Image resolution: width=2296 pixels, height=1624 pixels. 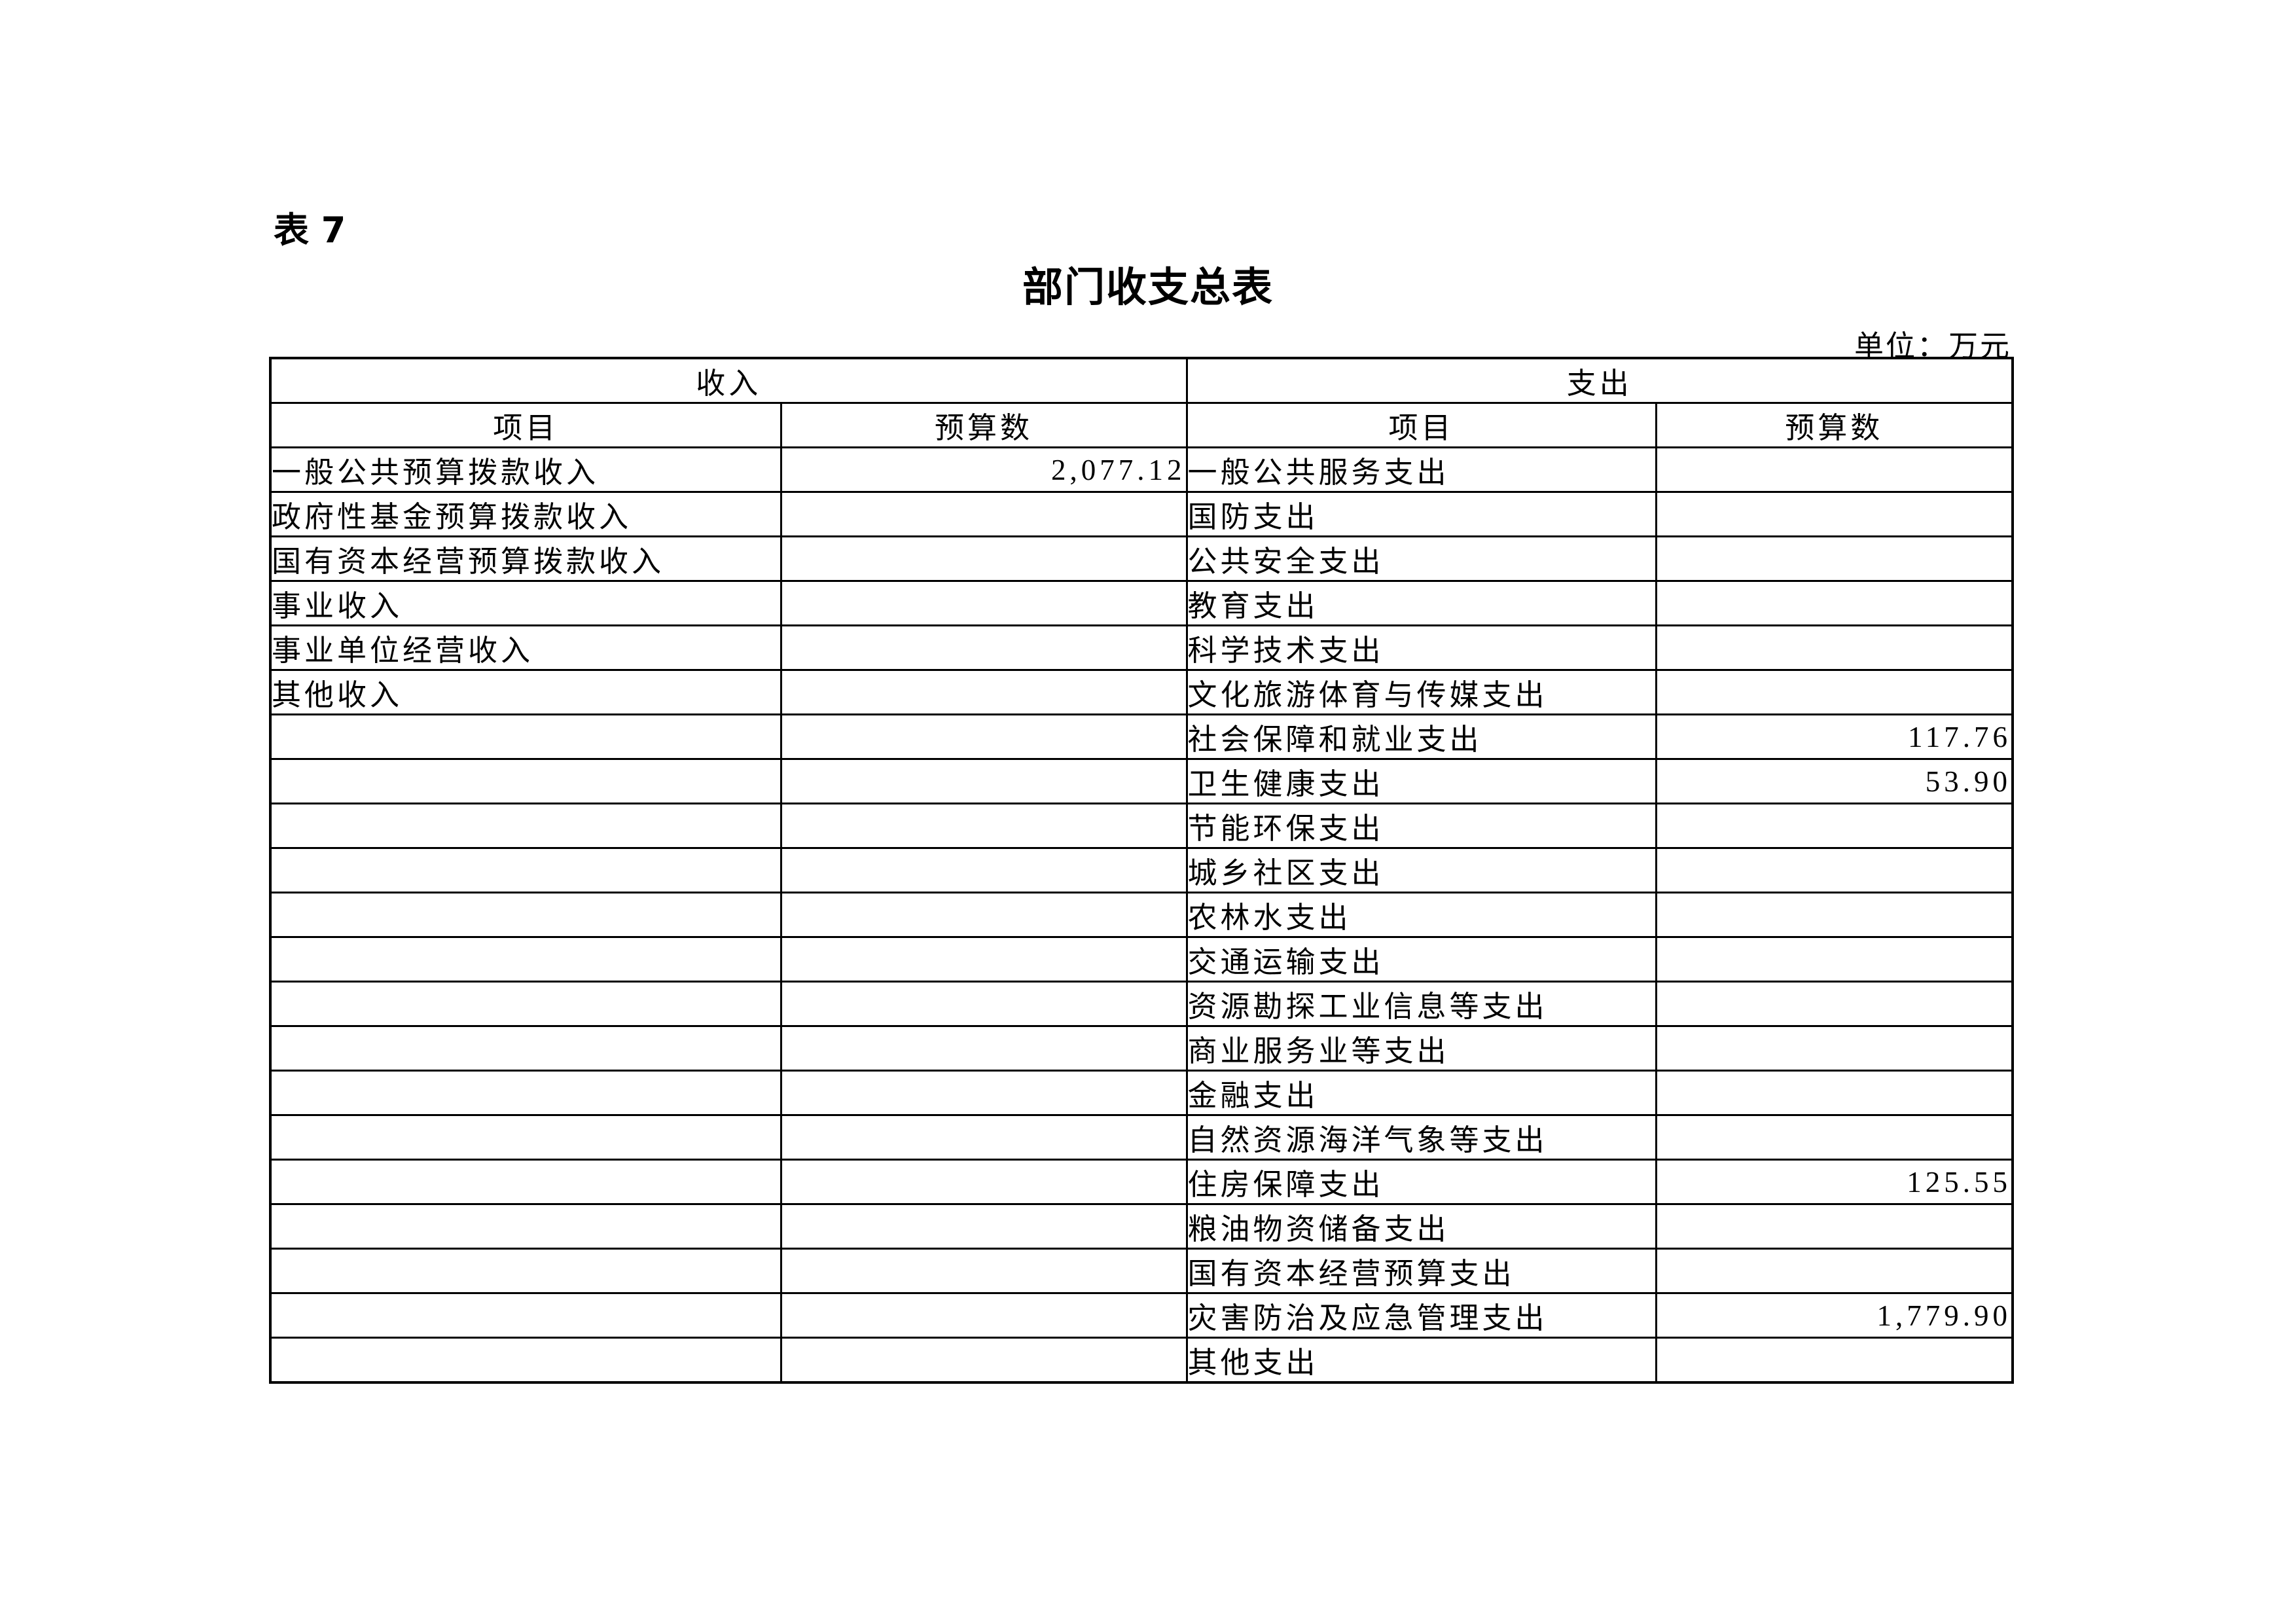 I want to click on expense-item-column-header: 项目, so click(x=1421, y=425).